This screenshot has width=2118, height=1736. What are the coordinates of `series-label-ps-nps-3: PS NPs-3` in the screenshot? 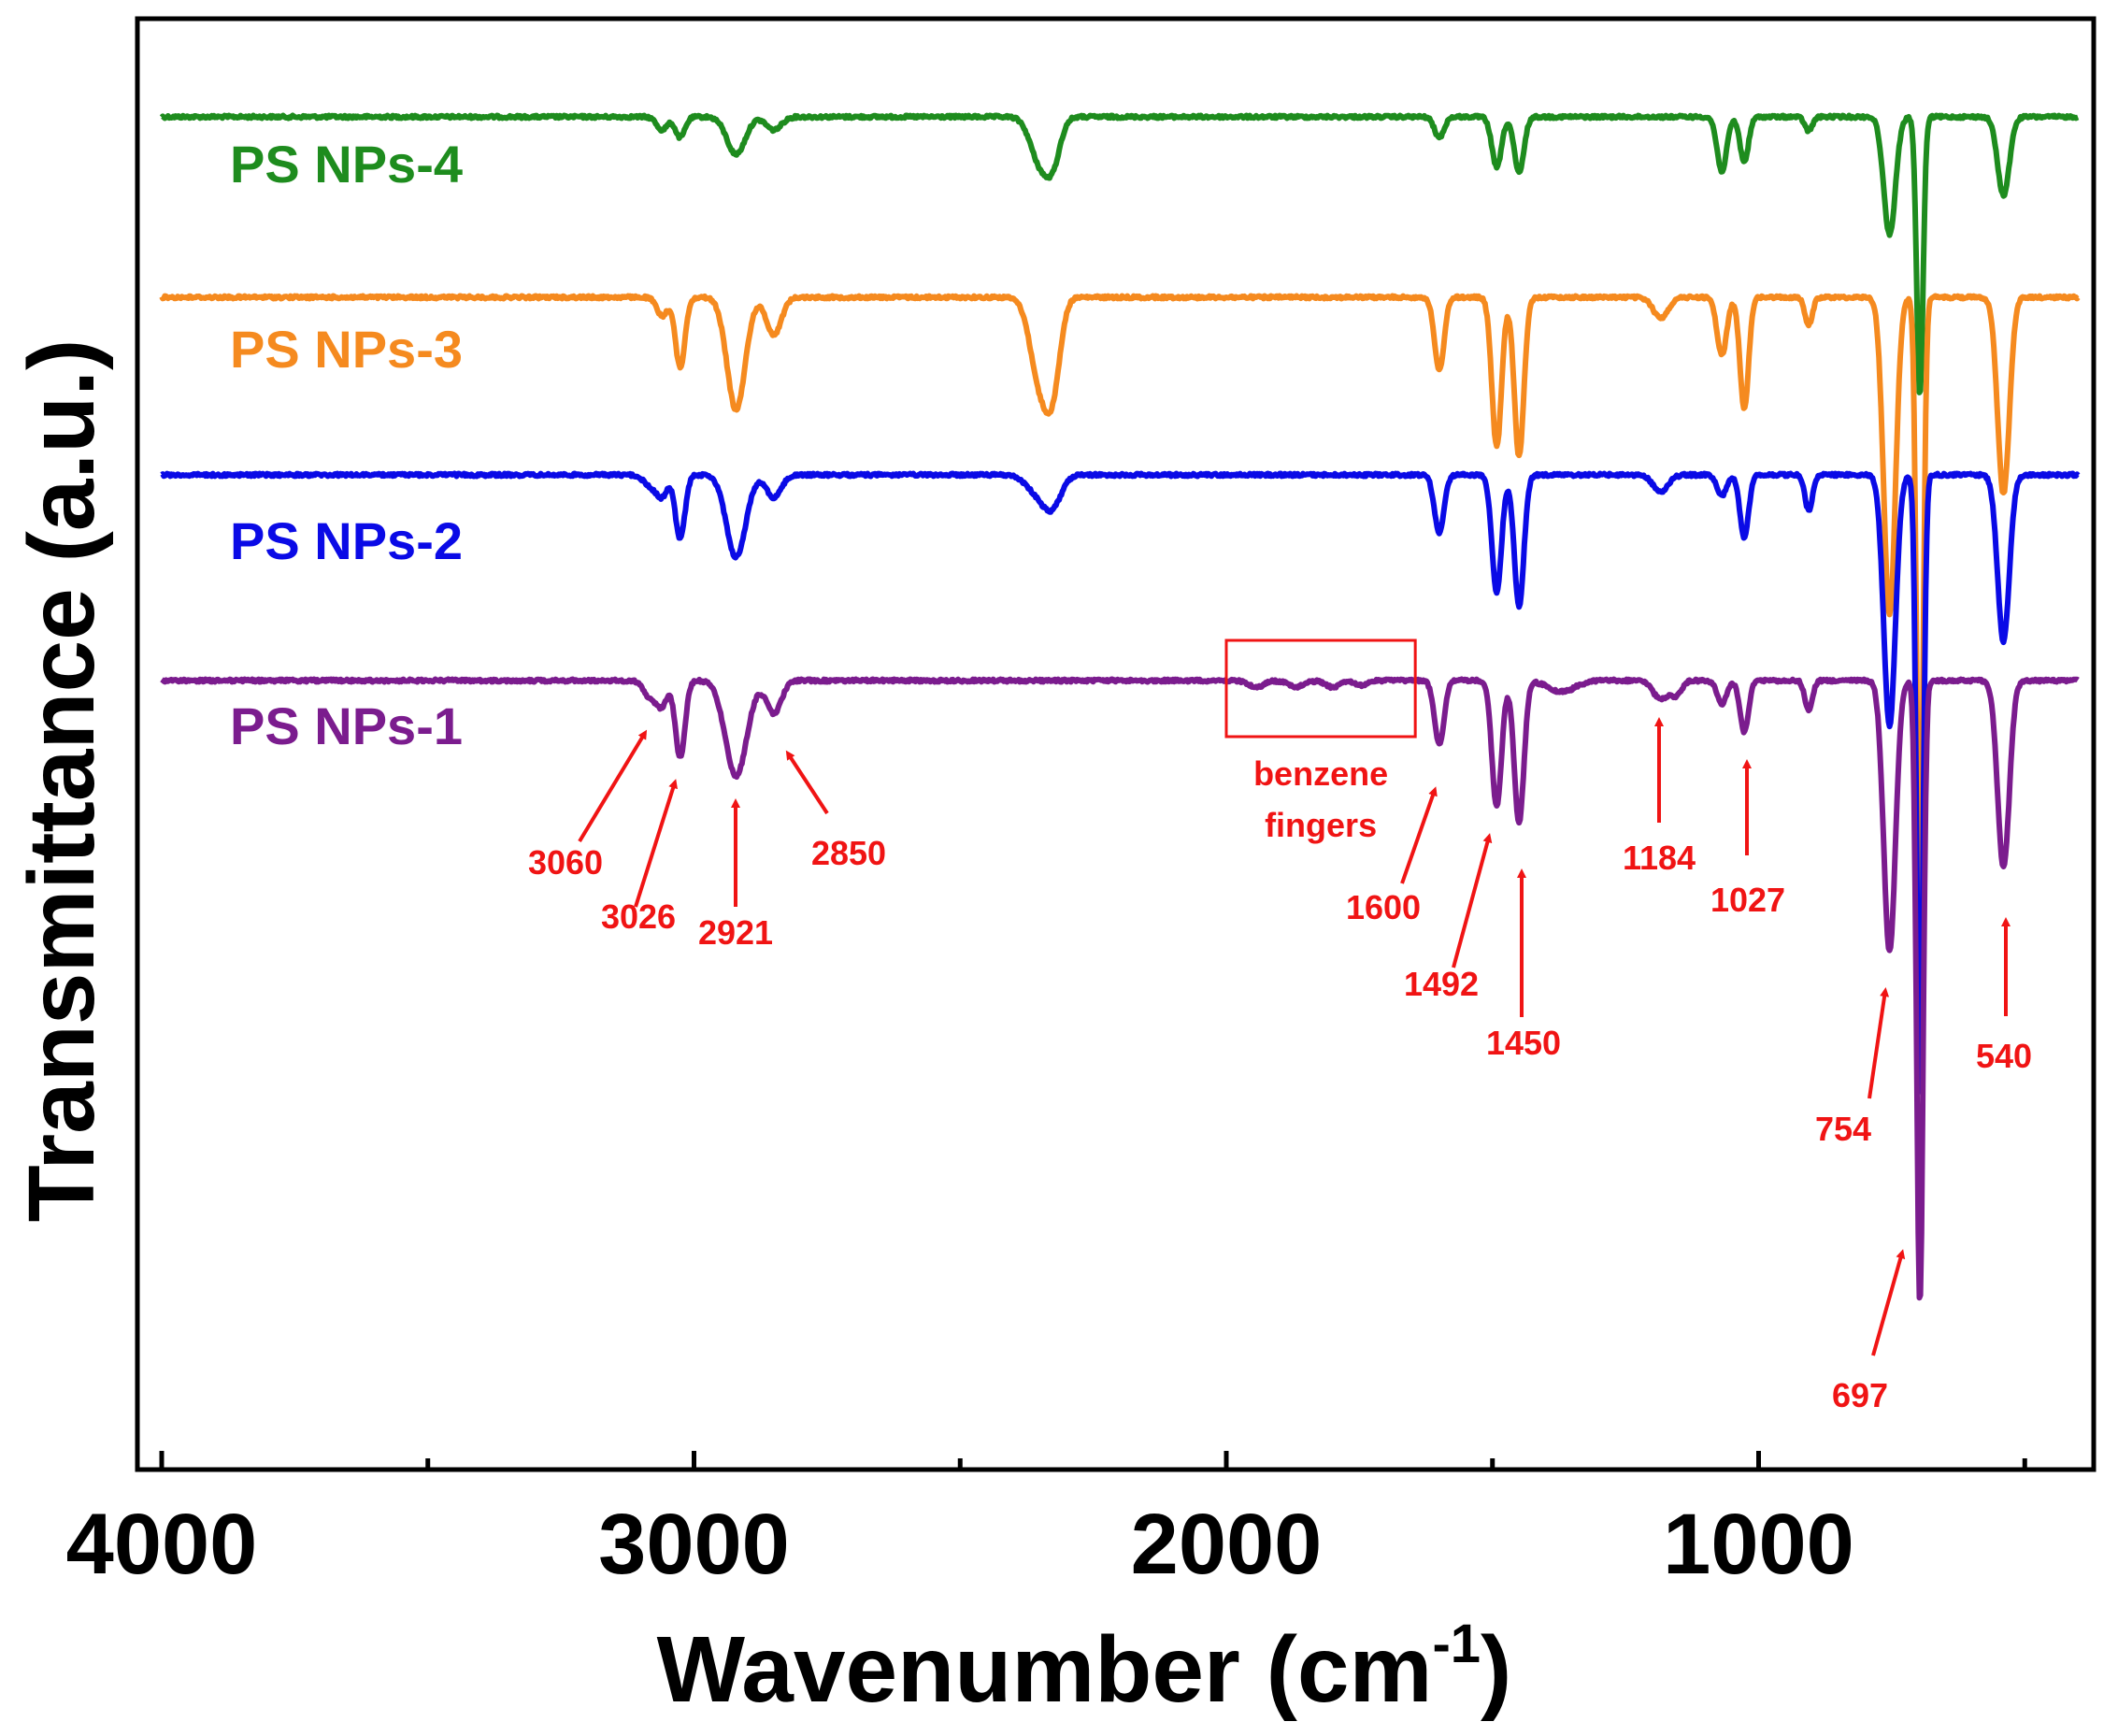 It's located at (346, 349).